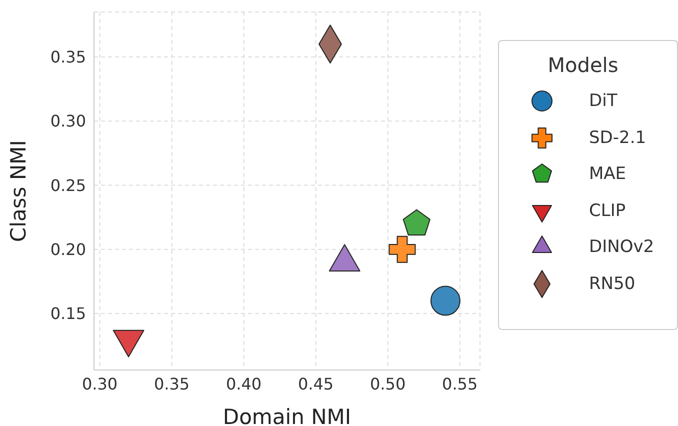  What do you see at coordinates (603, 101) in the screenshot?
I see `legend-label: DiT` at bounding box center [603, 101].